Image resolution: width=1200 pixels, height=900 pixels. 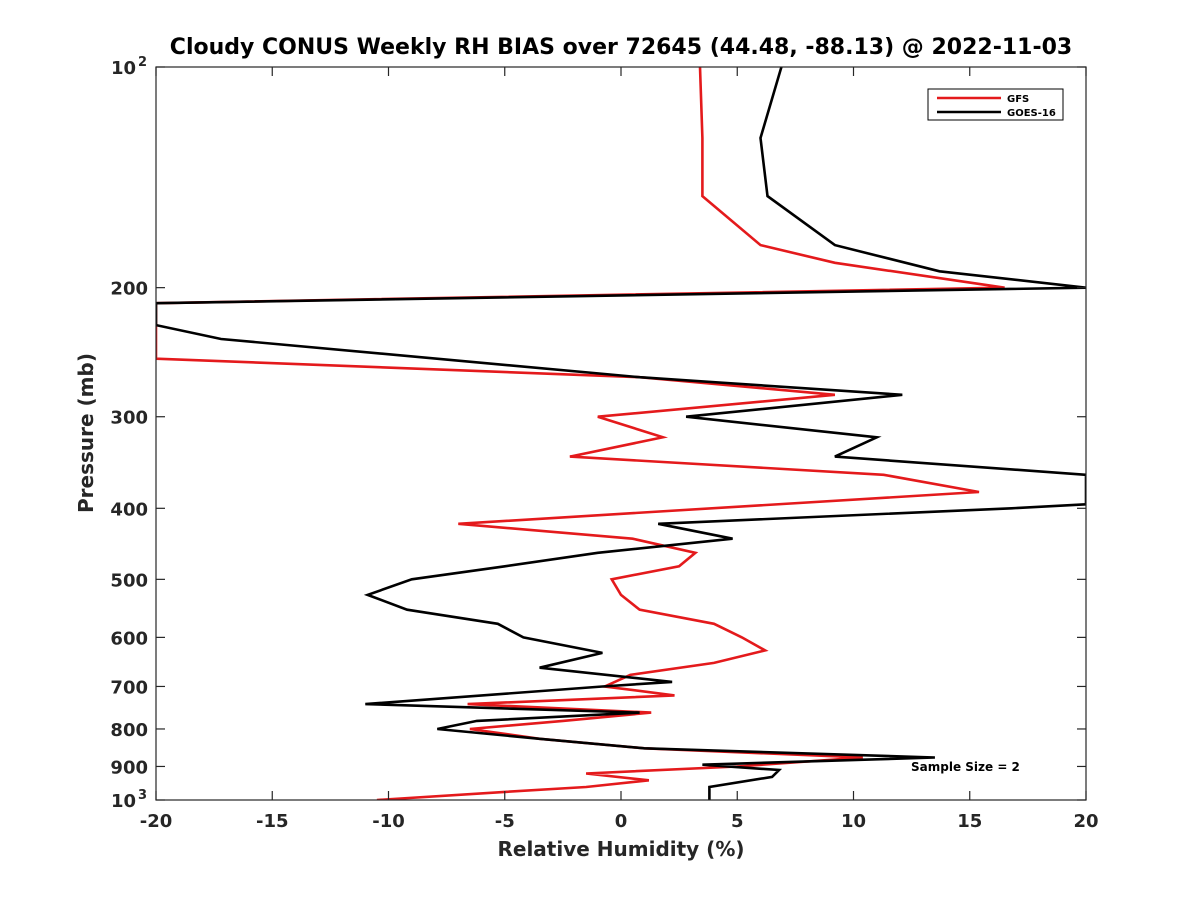 What do you see at coordinates (965, 767) in the screenshot?
I see `sample-size-annotation: Sample Size = 2` at bounding box center [965, 767].